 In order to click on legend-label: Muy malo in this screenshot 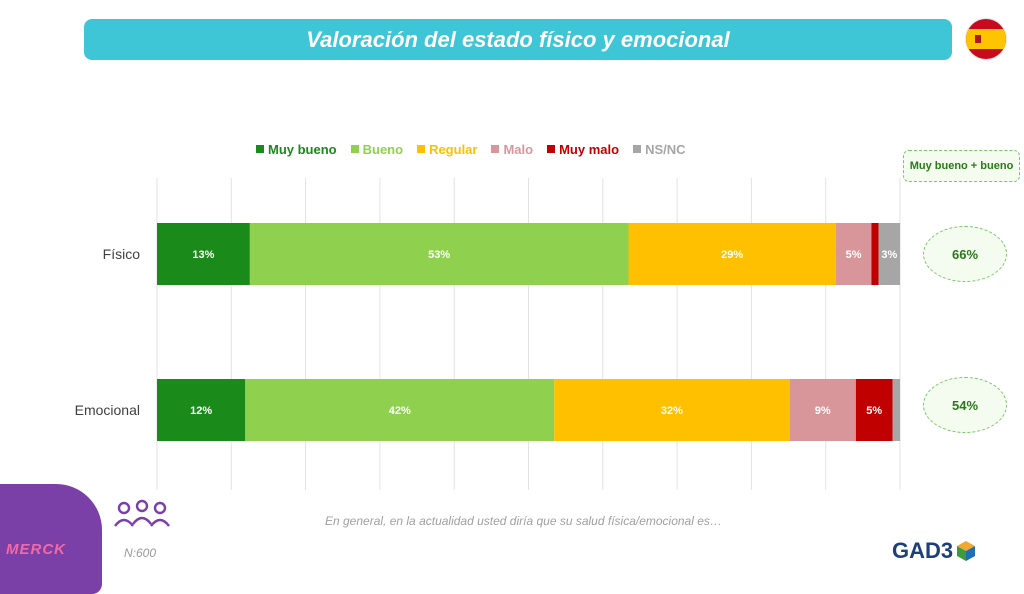, I will do `click(589, 149)`.